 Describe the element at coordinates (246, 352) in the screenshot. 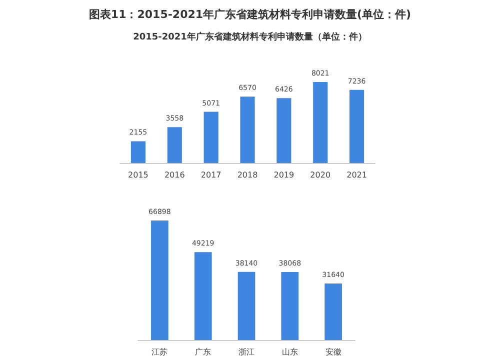

I see `x-tick-label: 浙江` at that location.